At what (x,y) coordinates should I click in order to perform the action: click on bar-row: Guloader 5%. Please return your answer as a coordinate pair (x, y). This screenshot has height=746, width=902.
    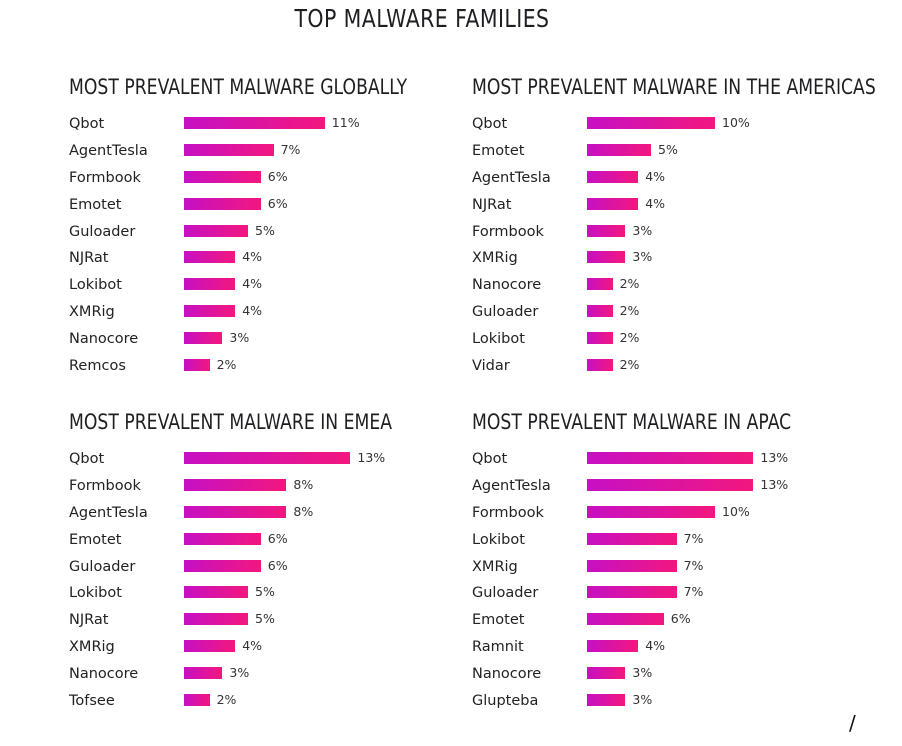
    Looking at the image, I should click on (269, 234).